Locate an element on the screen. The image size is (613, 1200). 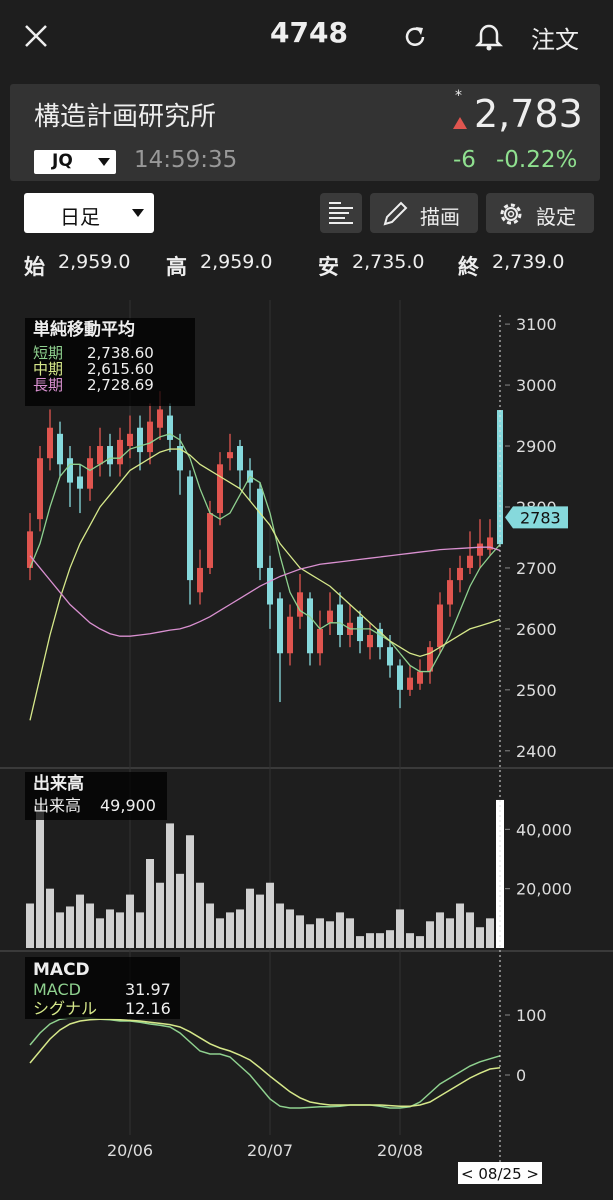
price: 2,783 is located at coordinates (528, 114).